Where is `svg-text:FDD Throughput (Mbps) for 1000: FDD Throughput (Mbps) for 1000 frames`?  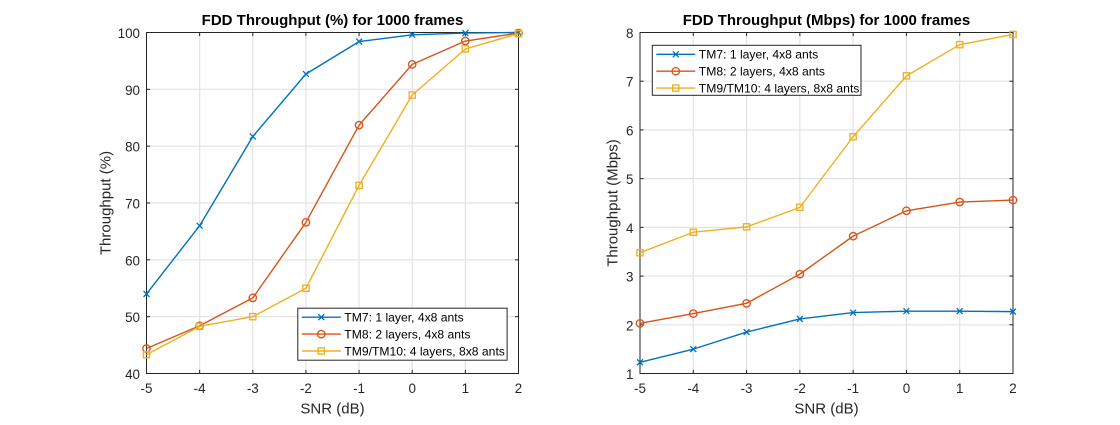
svg-text:FDD Throughput (Mbps) for 1000: FDD Throughput (Mbps) for 1000 frames is located at coordinates (827, 20).